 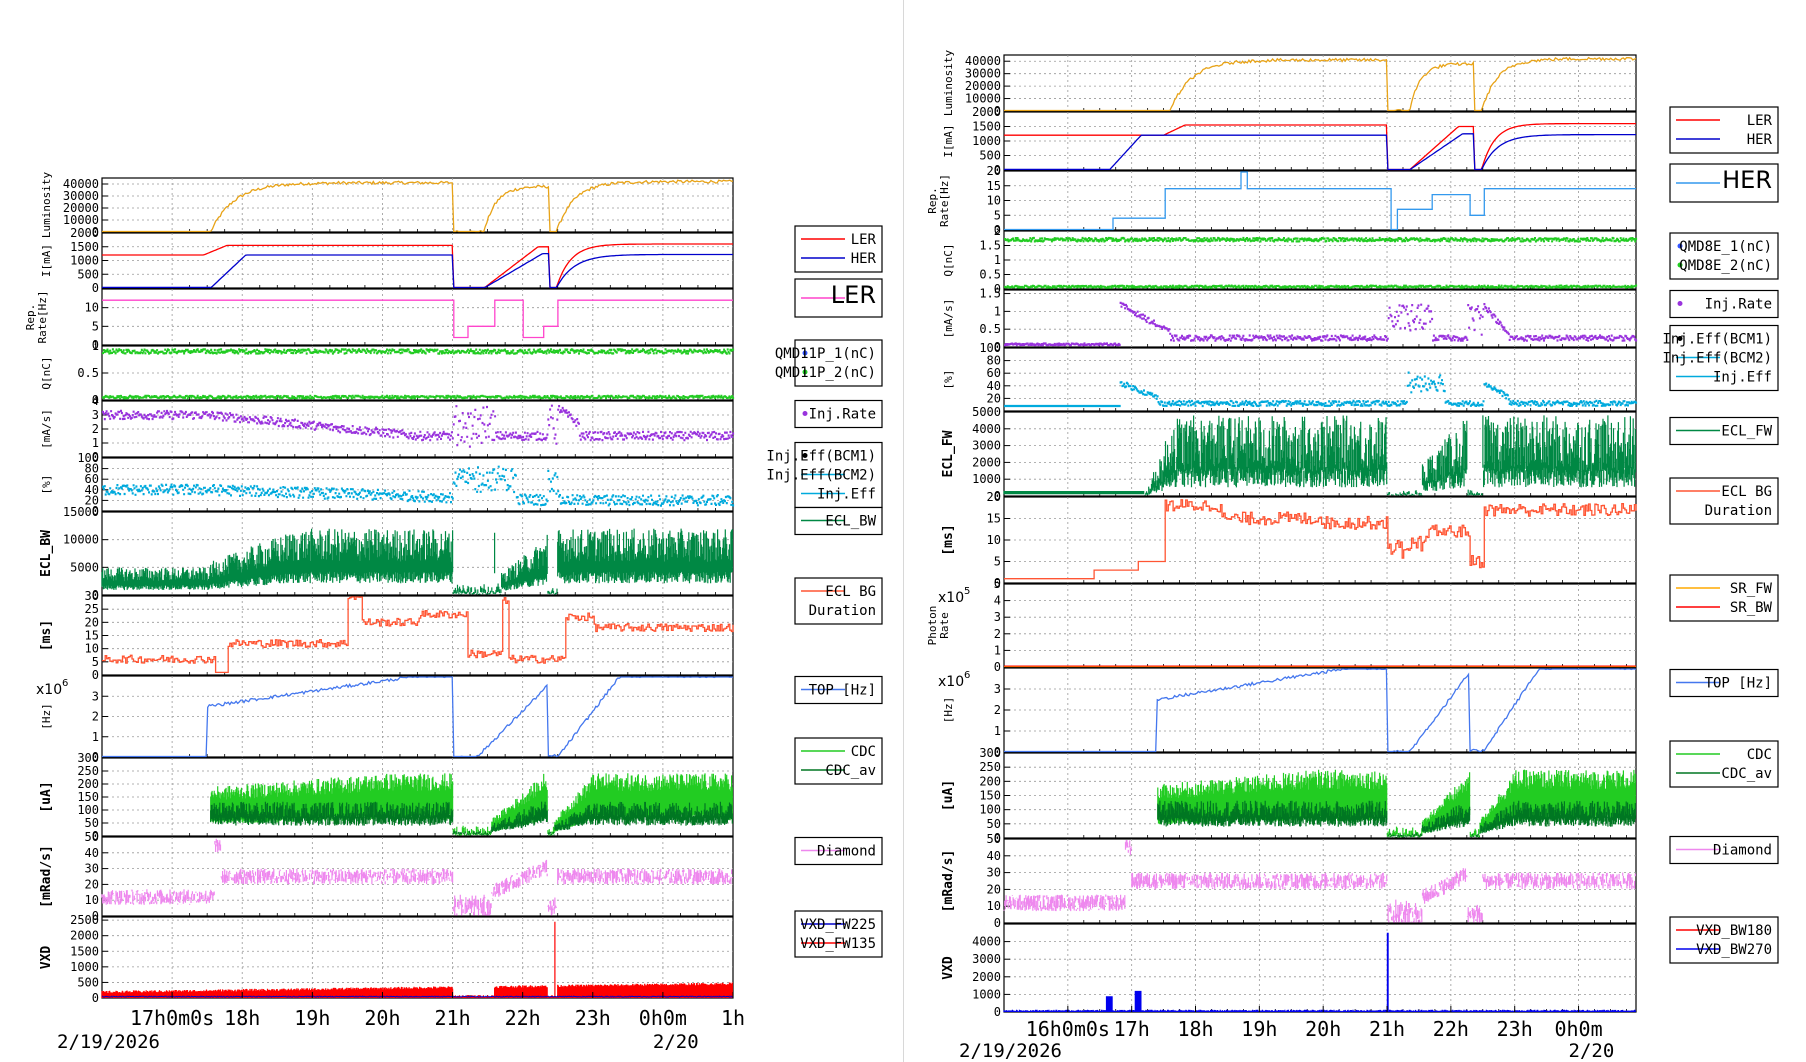 I want to click on legend-box: QMD8E_1(nC) QMD8E_2(nC), so click(x=1724, y=256).